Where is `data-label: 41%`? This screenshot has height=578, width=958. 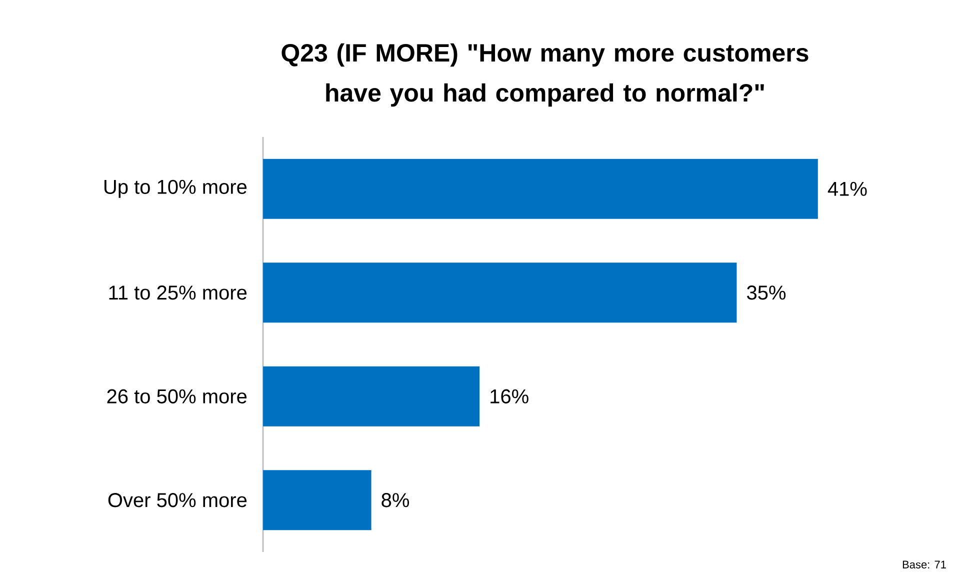 data-label: 41% is located at coordinates (847, 189).